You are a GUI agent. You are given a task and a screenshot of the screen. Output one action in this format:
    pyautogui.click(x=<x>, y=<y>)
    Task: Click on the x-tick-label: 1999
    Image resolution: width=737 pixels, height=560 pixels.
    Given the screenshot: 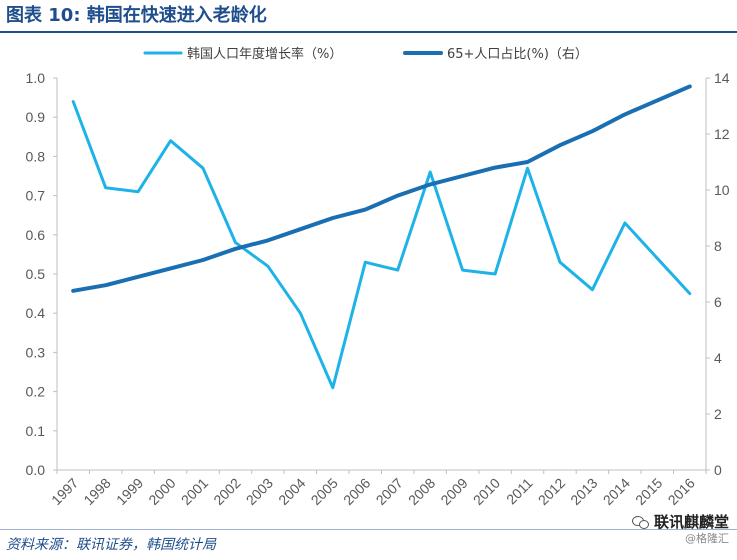 What is the action you would take?
    pyautogui.click(x=129, y=491)
    